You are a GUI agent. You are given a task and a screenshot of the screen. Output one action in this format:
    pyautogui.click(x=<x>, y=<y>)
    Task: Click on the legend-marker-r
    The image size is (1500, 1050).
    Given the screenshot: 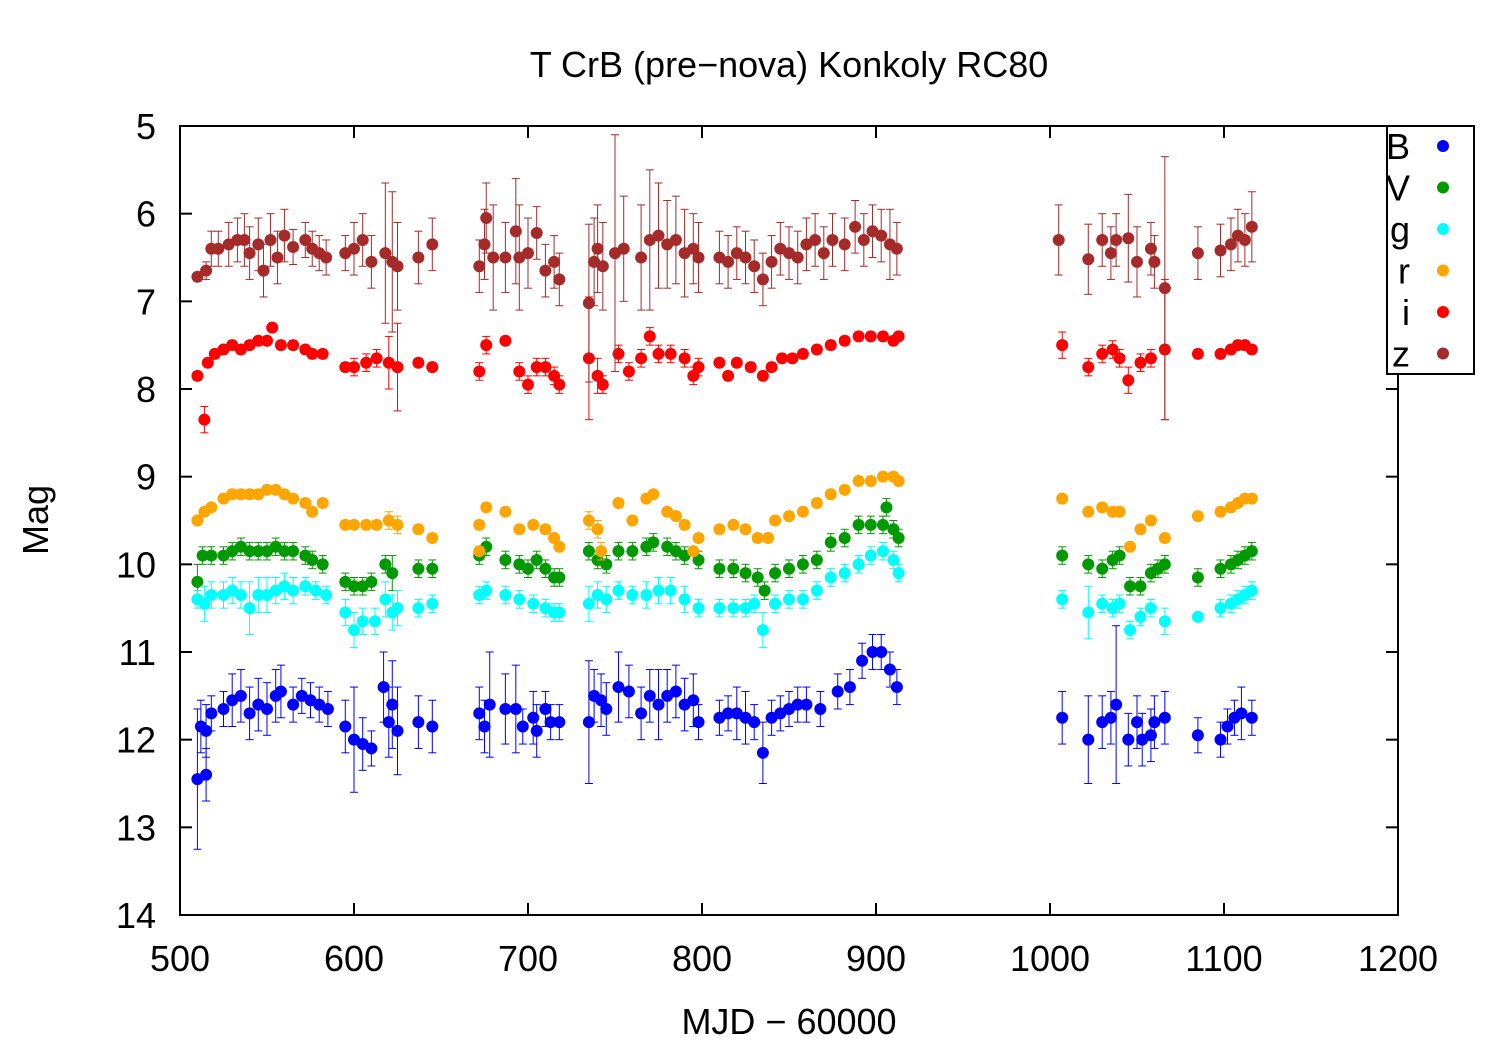 What is the action you would take?
    pyautogui.click(x=1443, y=270)
    